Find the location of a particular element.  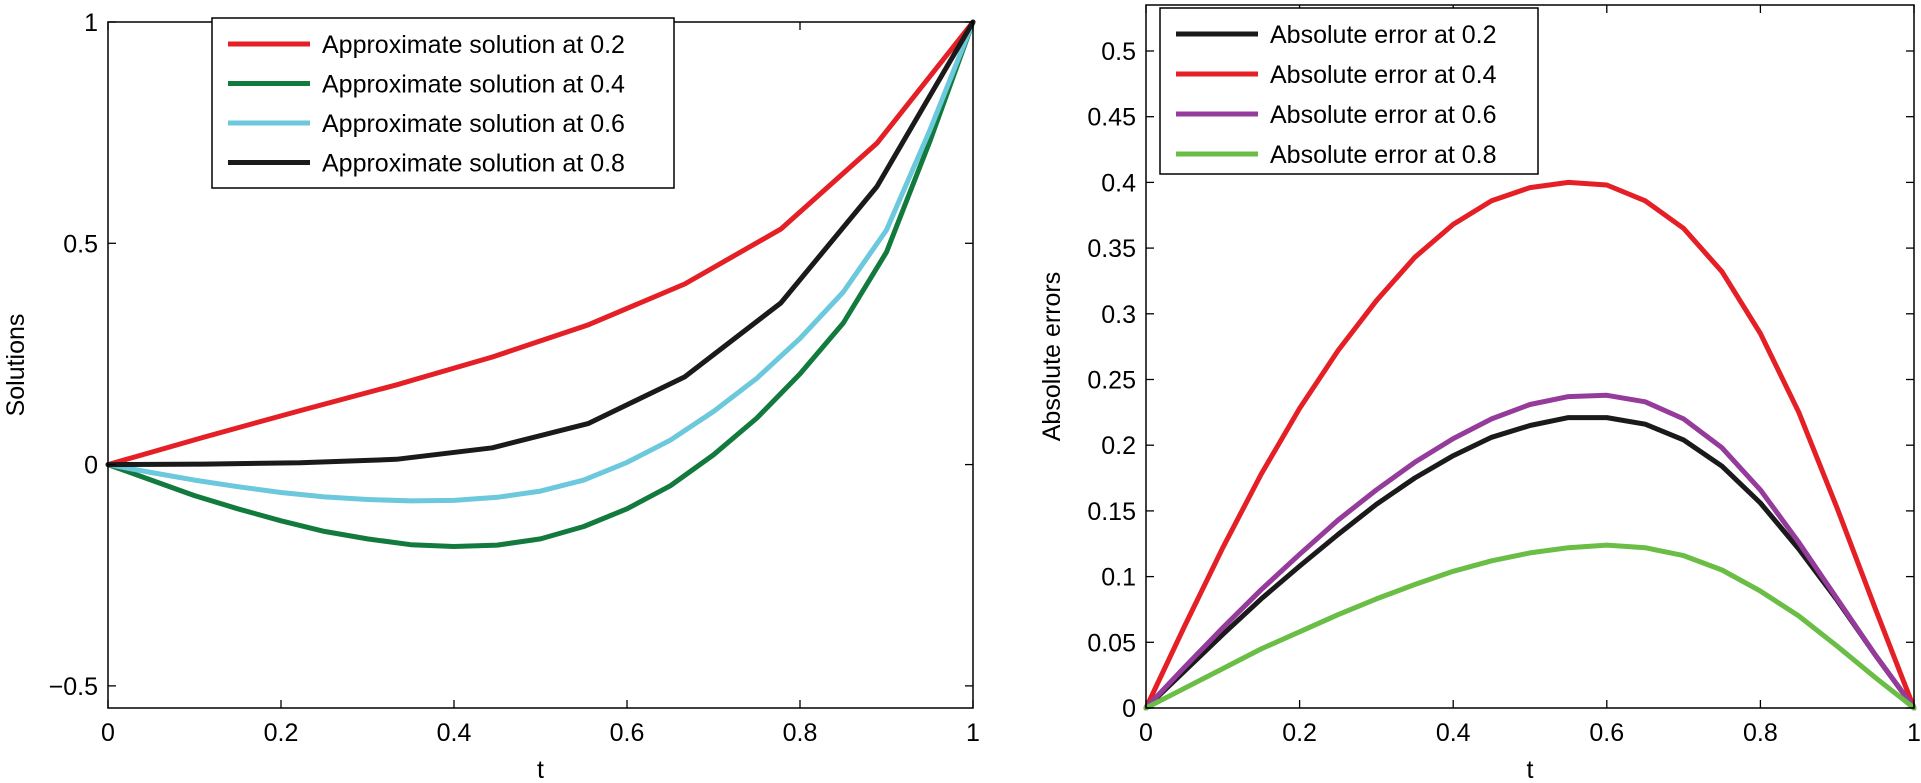

legend-label-2: Absolute error at 0.6 is located at coordinates (1383, 115).